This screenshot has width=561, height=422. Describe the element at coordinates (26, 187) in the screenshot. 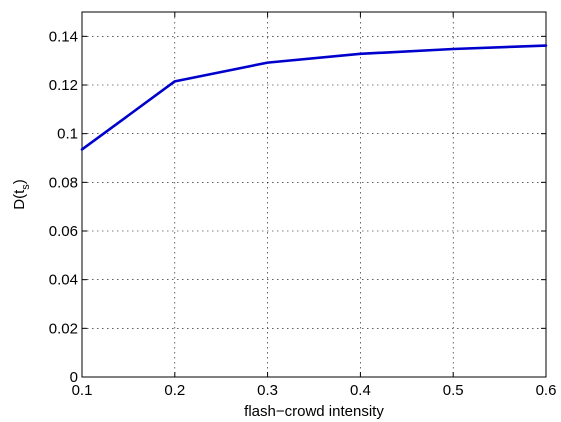

I see `y-axis-label-subscript: s` at that location.